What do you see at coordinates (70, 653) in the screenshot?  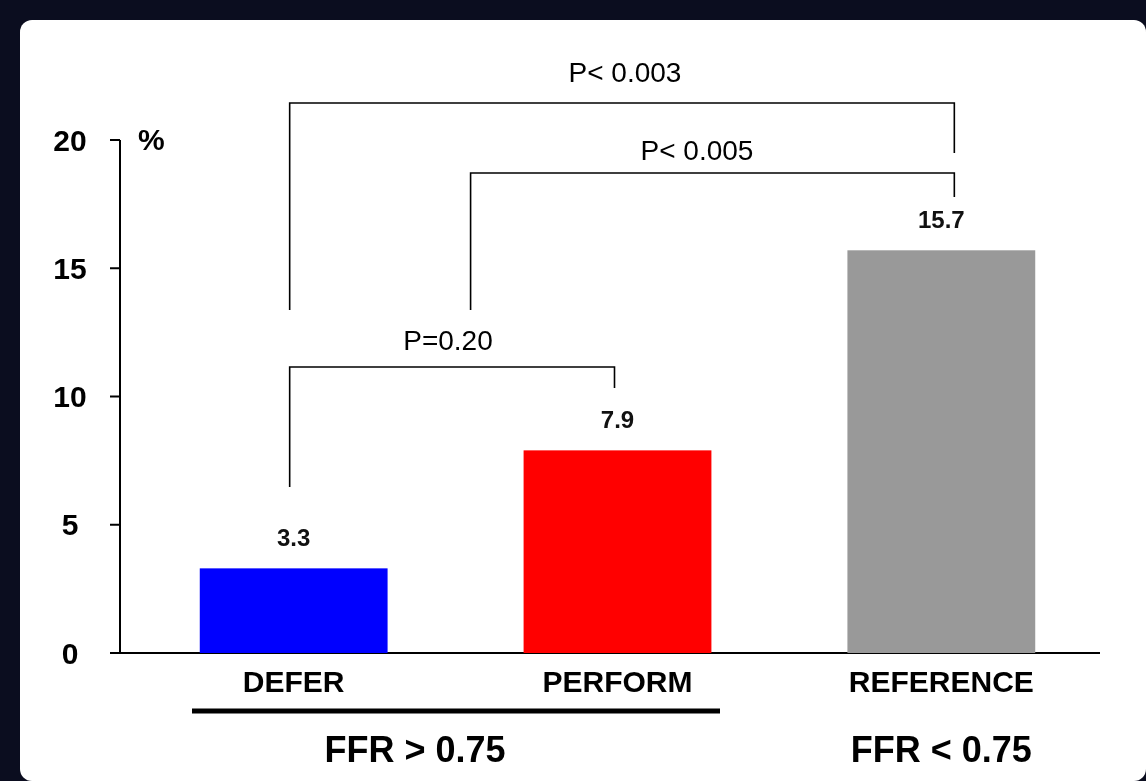 I see `y-tick-label: 0` at bounding box center [70, 653].